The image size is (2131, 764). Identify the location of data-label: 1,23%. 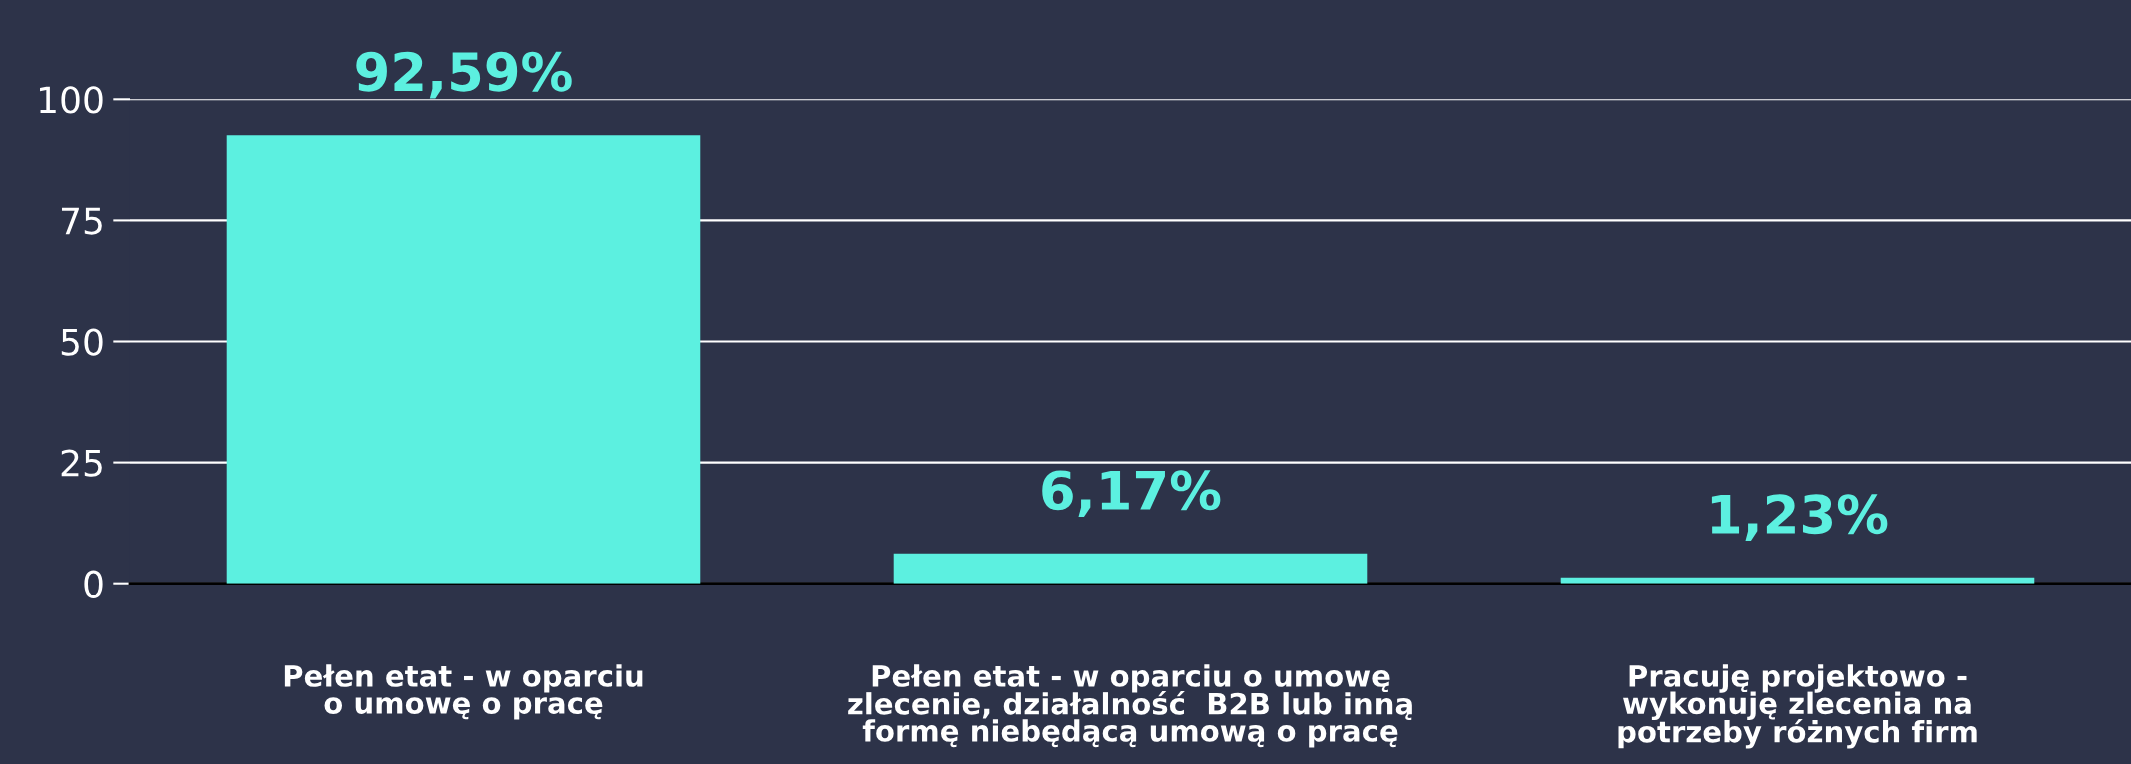
(1799, 517).